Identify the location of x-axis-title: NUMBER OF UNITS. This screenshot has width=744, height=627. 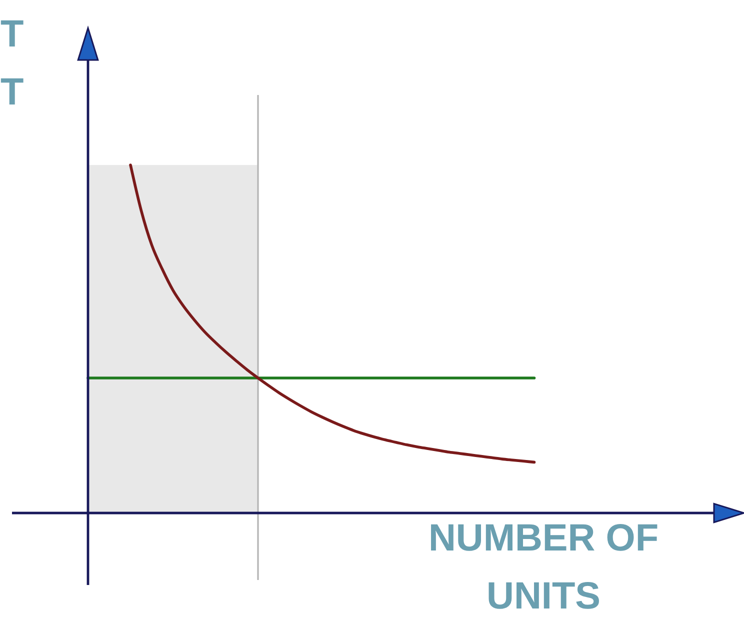
(543, 568).